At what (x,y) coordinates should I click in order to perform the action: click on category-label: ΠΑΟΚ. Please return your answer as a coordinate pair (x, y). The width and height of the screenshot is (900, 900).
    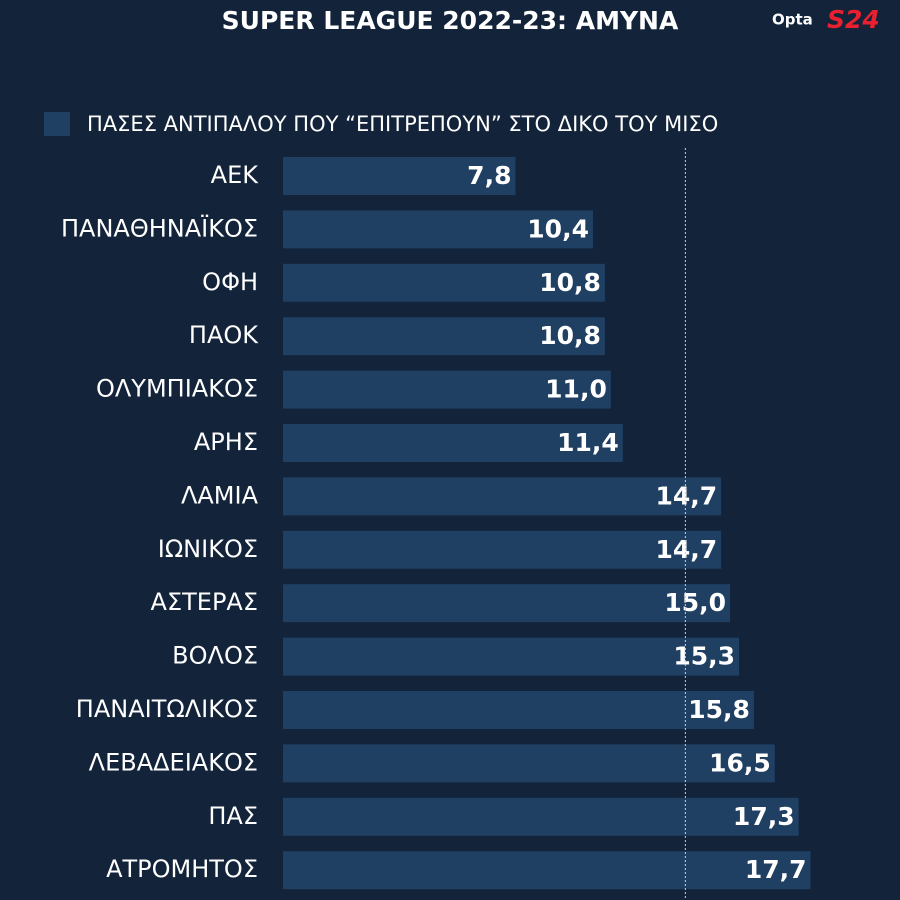
    Looking at the image, I should click on (224, 335).